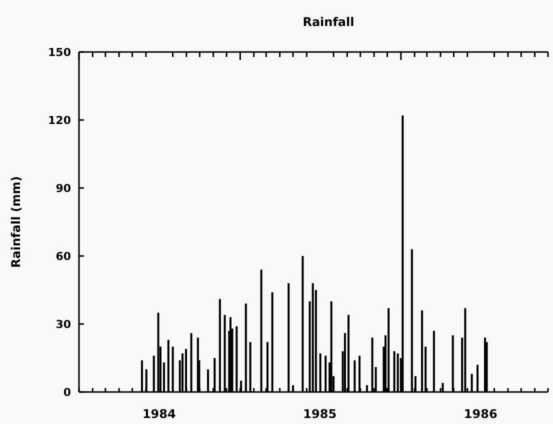  I want to click on x-tick-label: 1985, so click(320, 414).